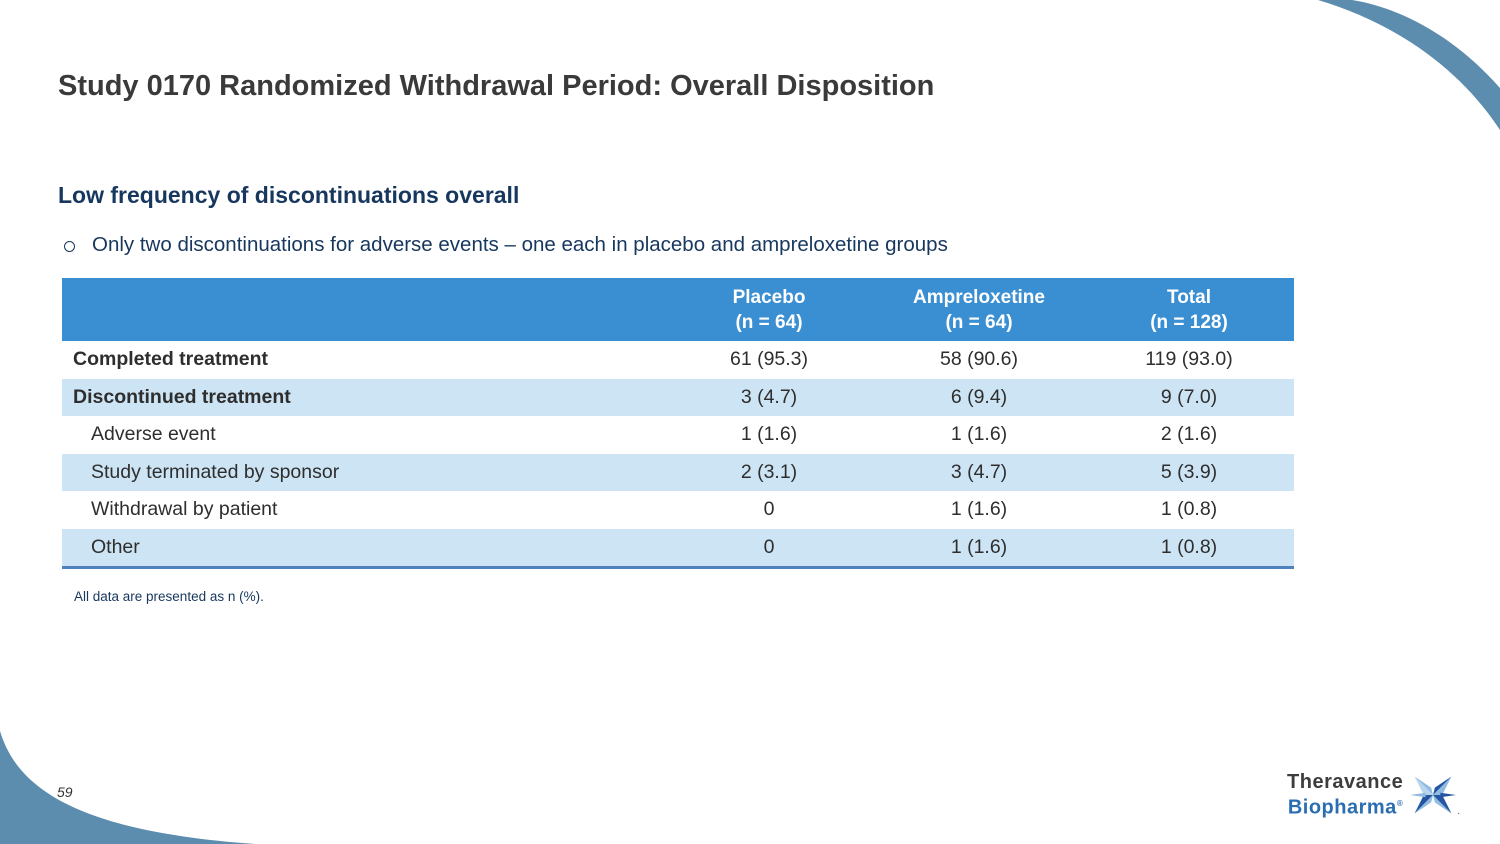 The height and width of the screenshot is (844, 1500). Describe the element at coordinates (769, 297) in the screenshot. I see `header-label: Placebo` at that location.